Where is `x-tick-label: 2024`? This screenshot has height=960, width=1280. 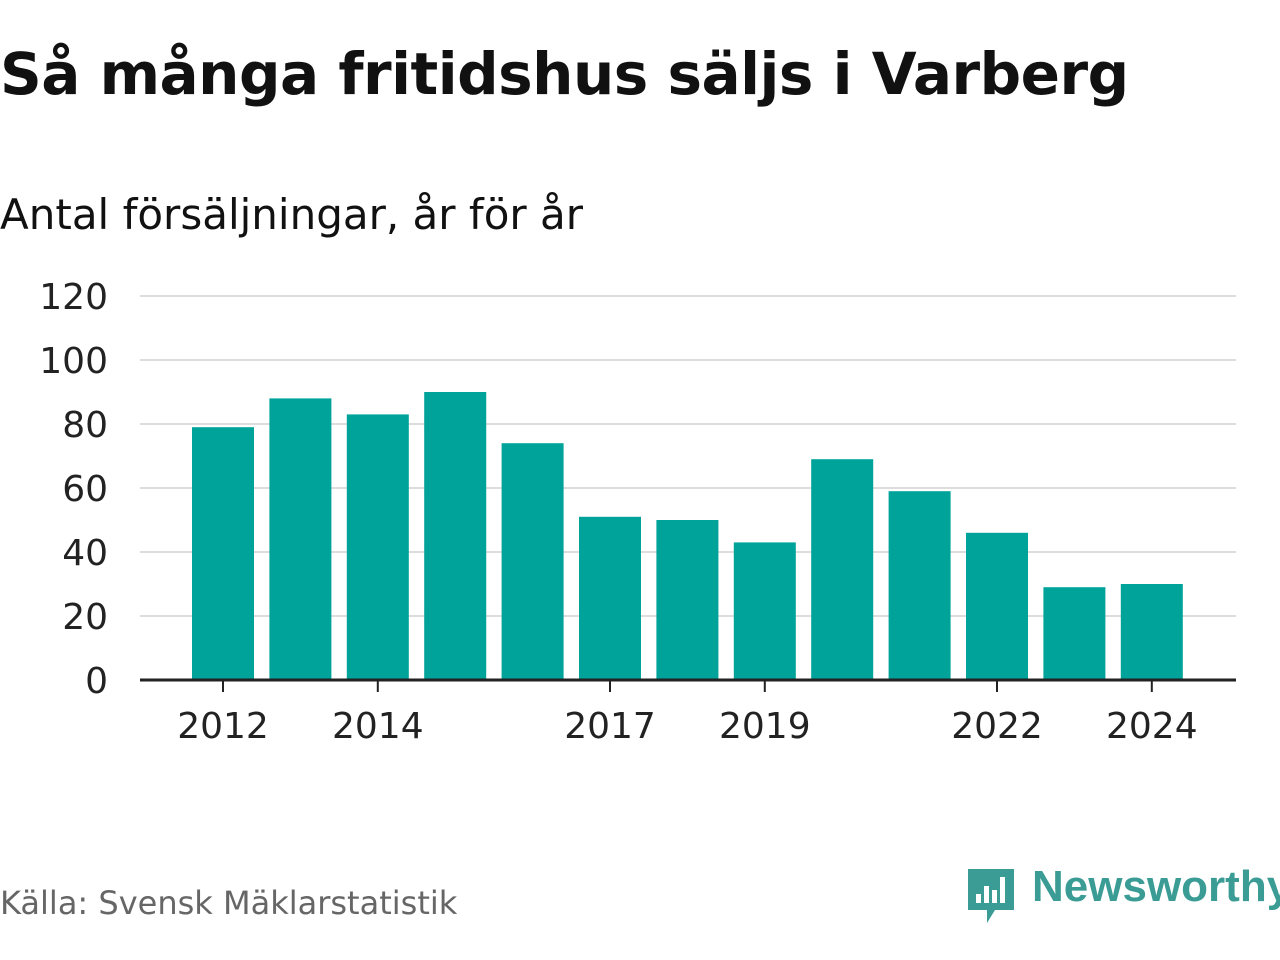 x-tick-label: 2024 is located at coordinates (1152, 726).